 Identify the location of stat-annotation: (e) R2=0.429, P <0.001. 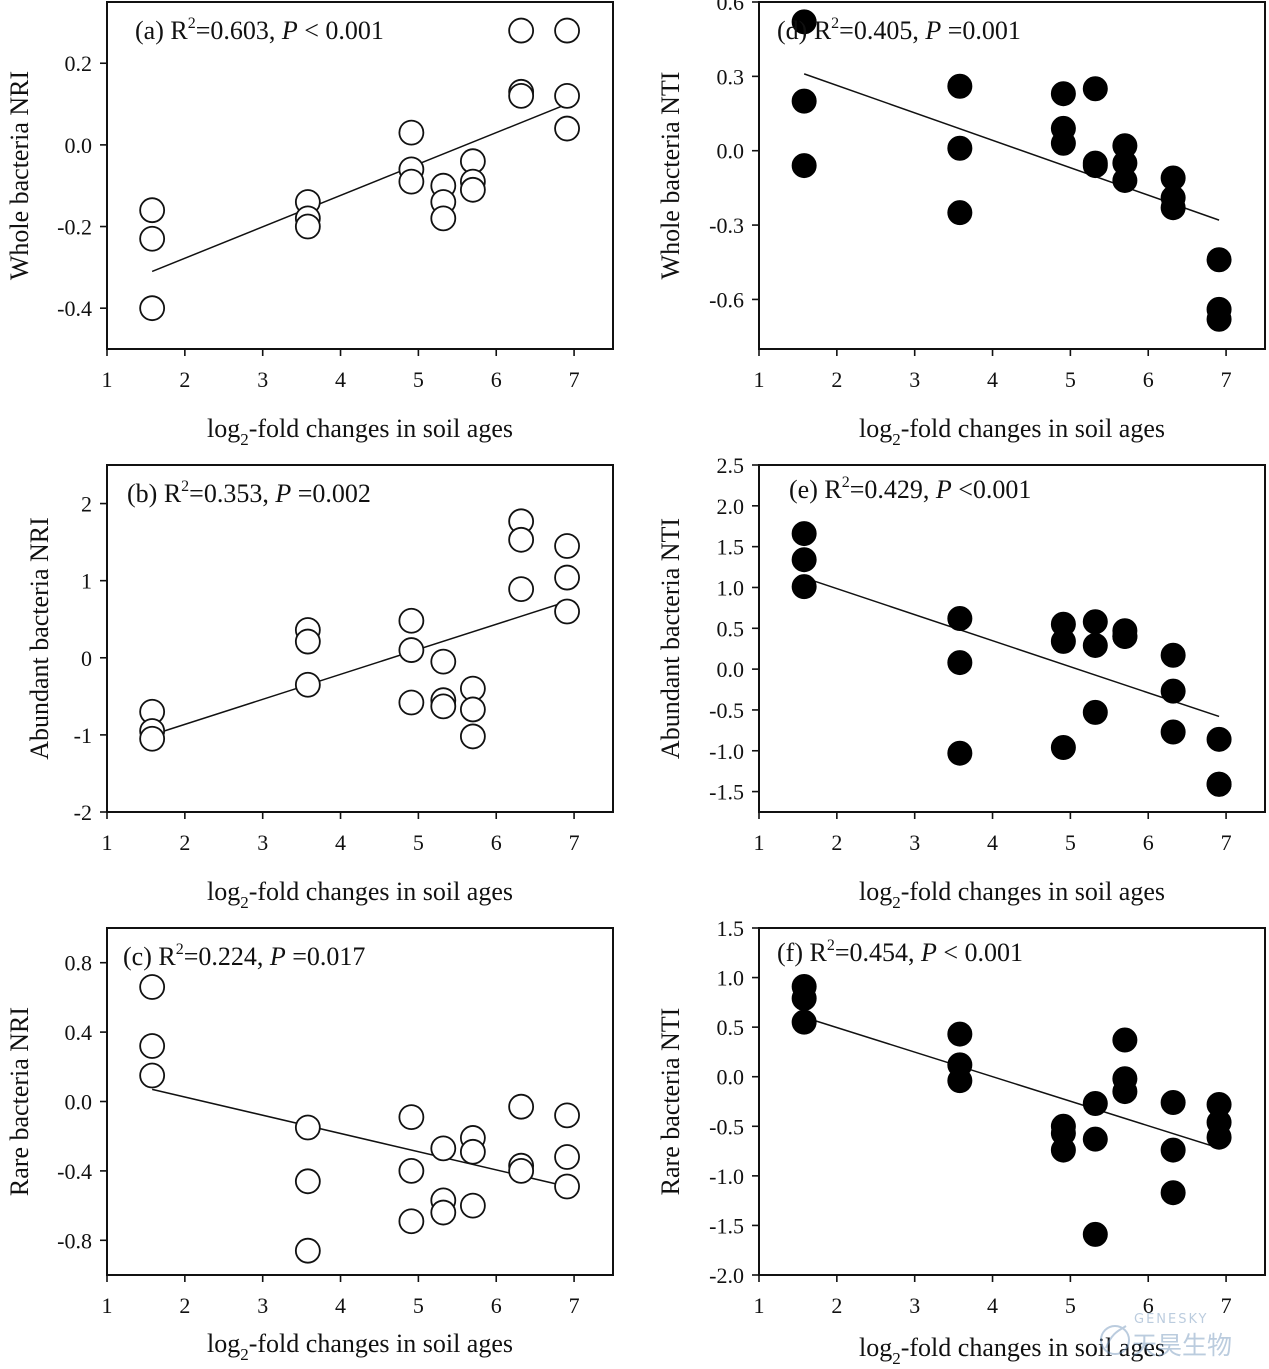
(910, 489).